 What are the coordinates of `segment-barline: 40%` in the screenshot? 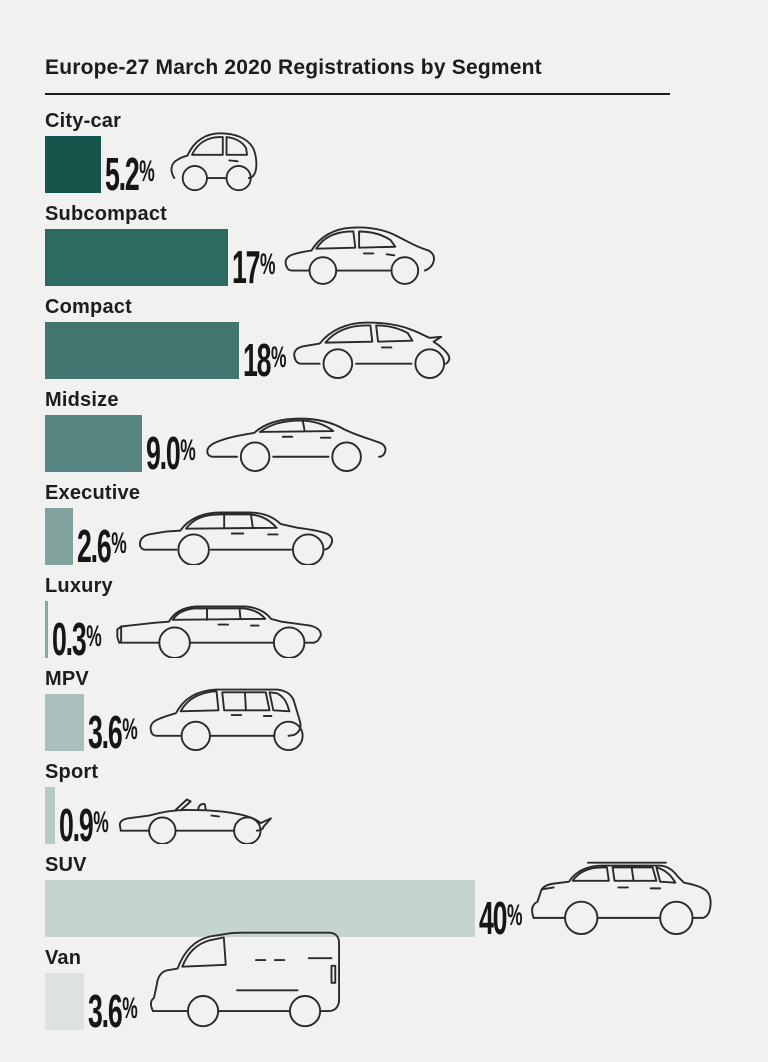 It's located at (386, 901).